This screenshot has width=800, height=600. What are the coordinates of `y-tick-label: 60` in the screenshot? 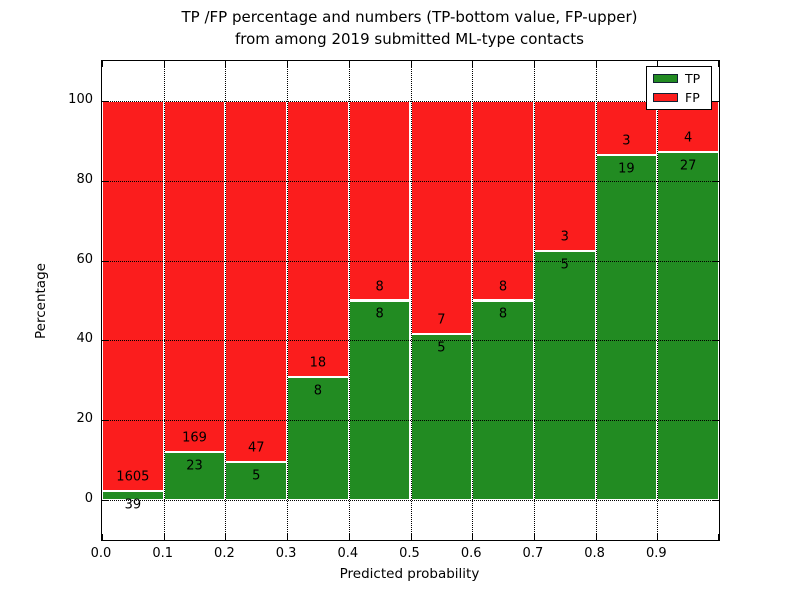 It's located at (84, 259).